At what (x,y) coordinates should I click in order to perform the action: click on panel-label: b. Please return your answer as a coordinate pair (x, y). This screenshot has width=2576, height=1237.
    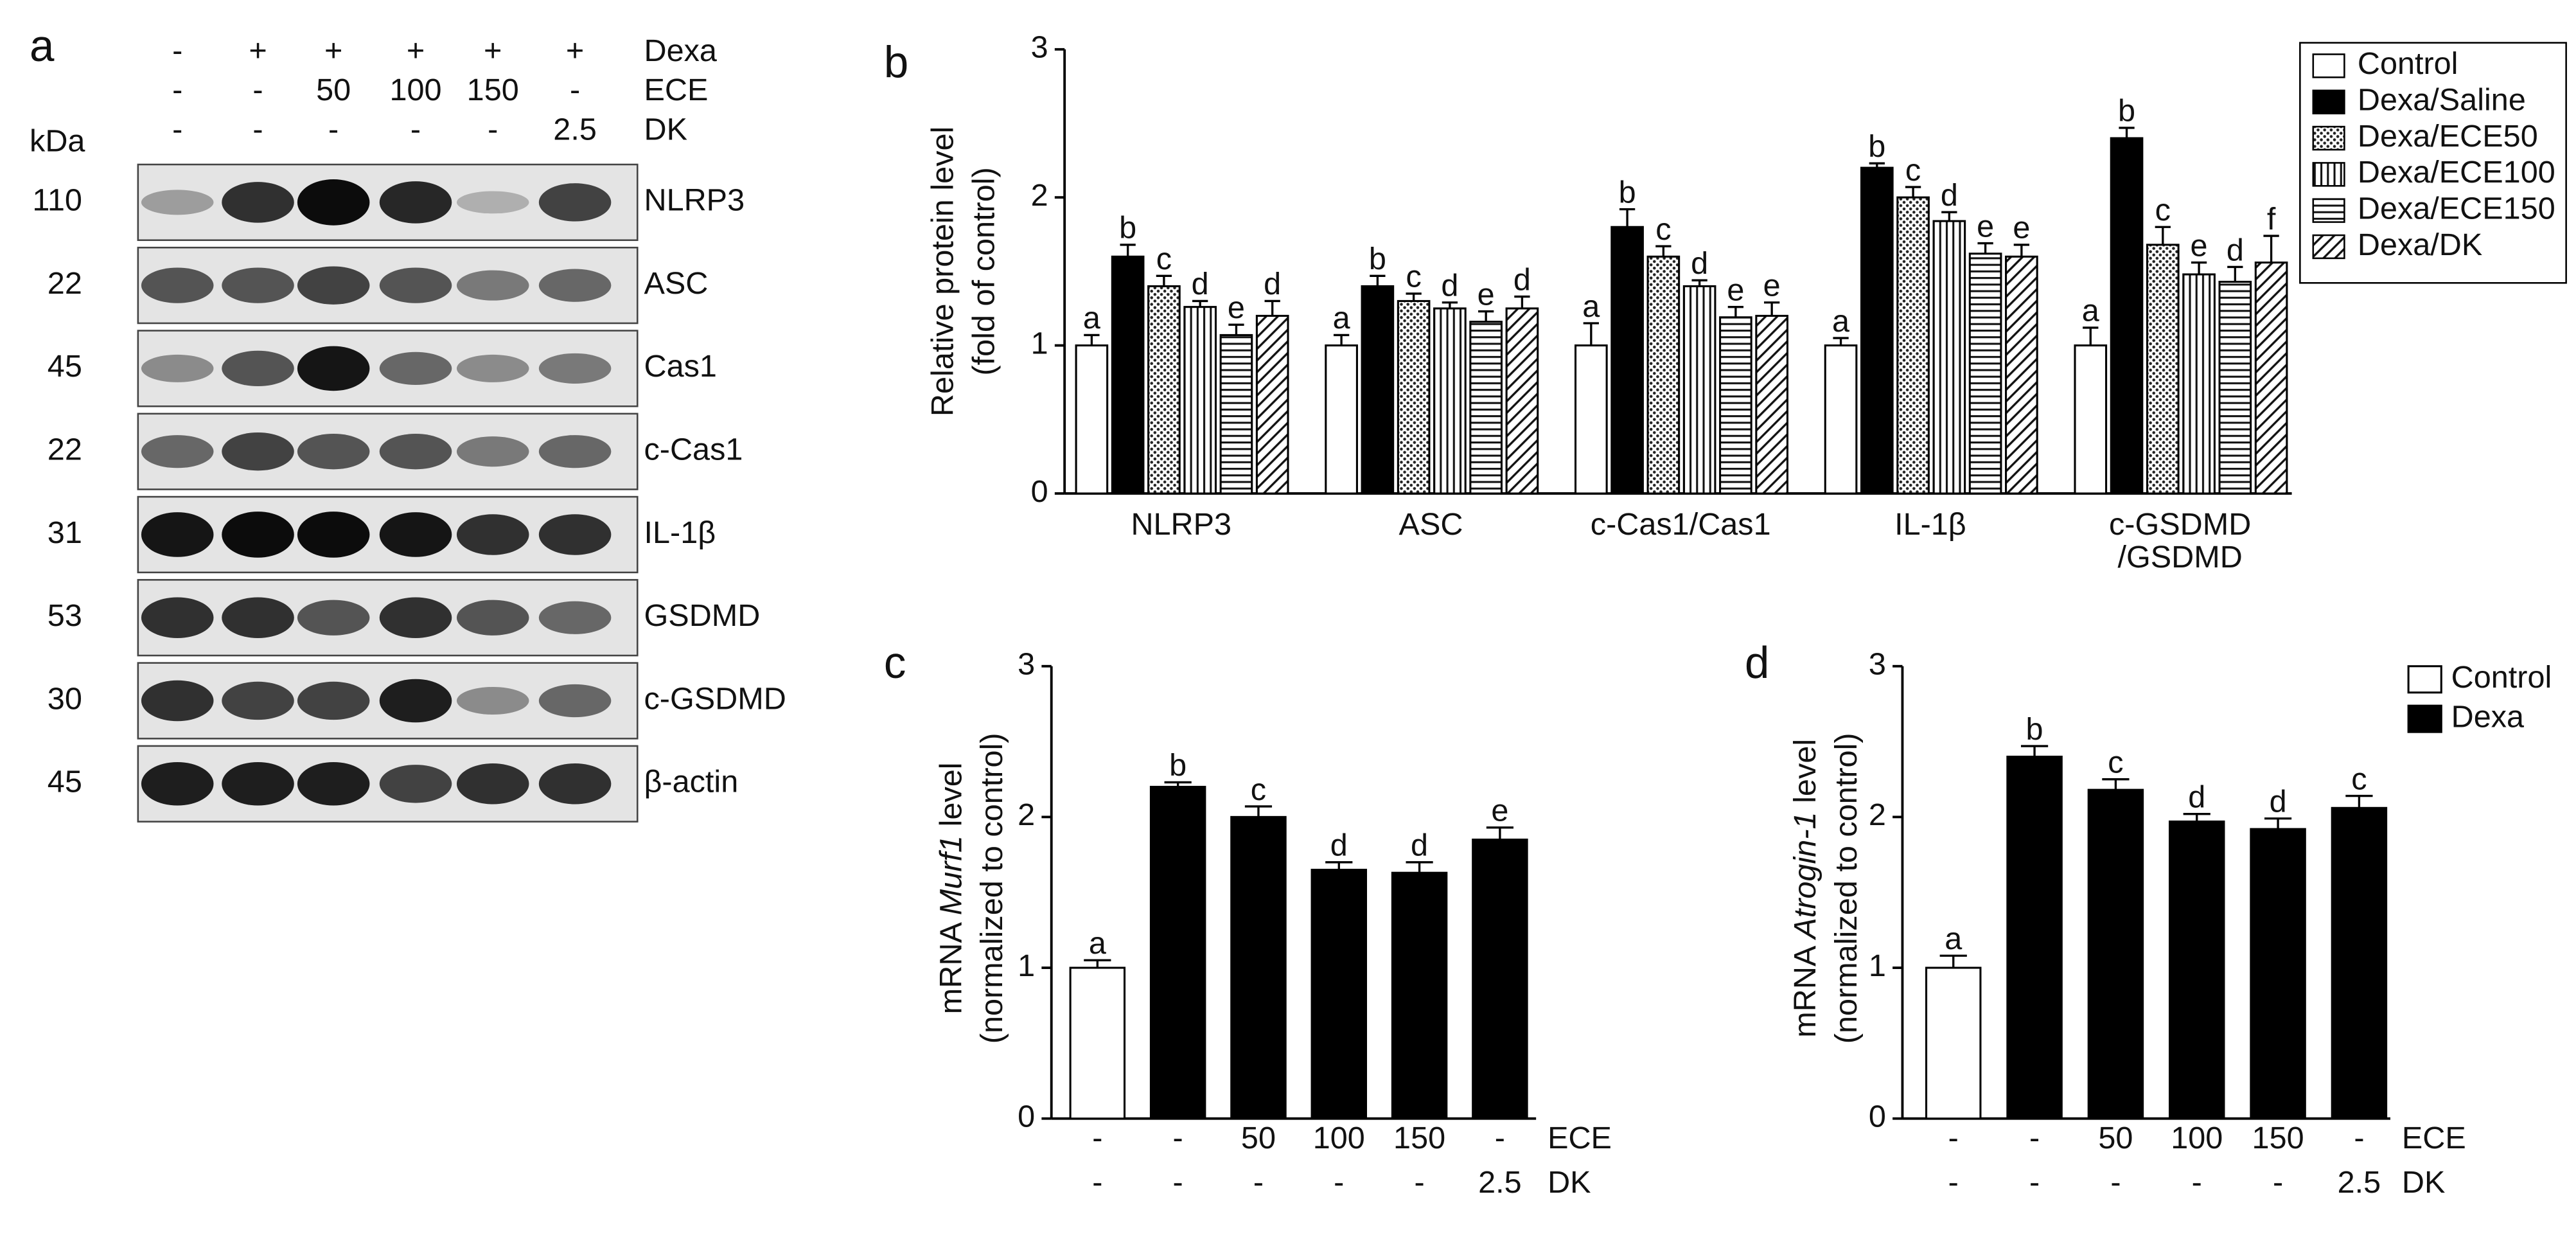
    Looking at the image, I should click on (896, 62).